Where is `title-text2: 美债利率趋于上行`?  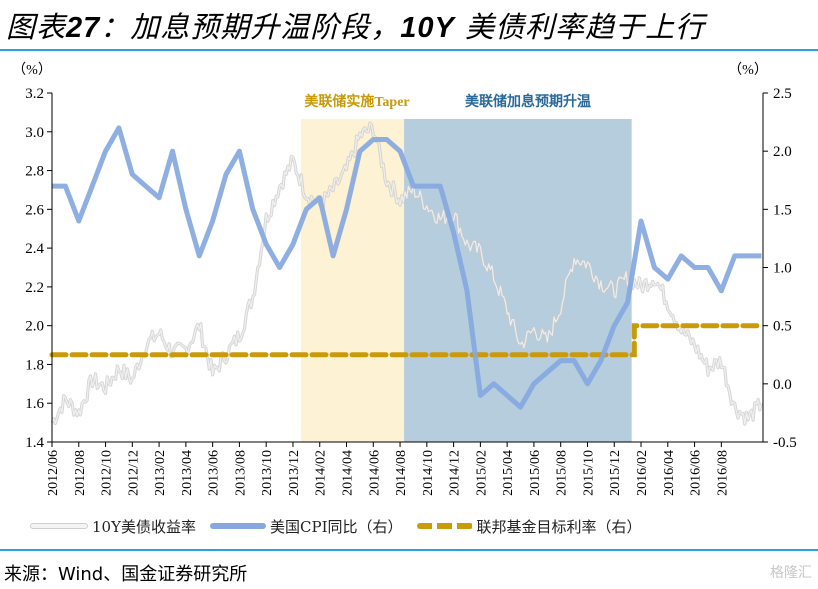 title-text2: 美债利率趋于上行 is located at coordinates (580, 27).